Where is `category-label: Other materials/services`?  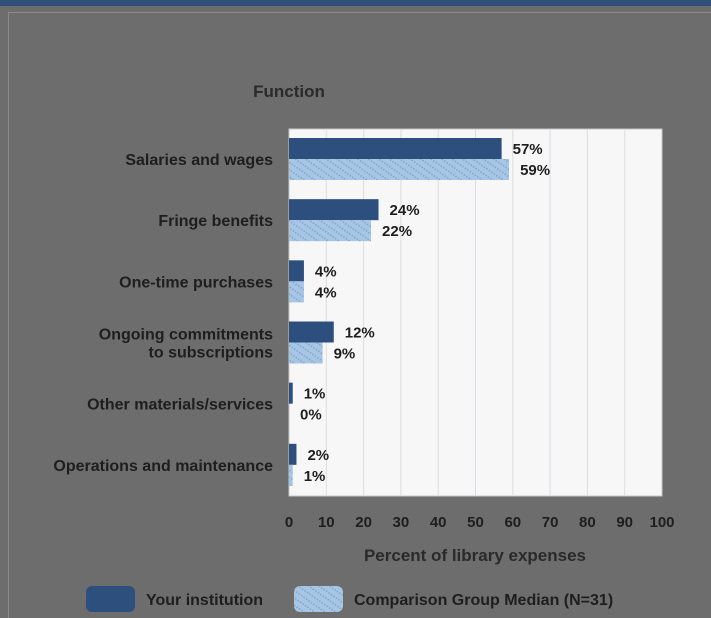
category-label: Other materials/services is located at coordinates (180, 405).